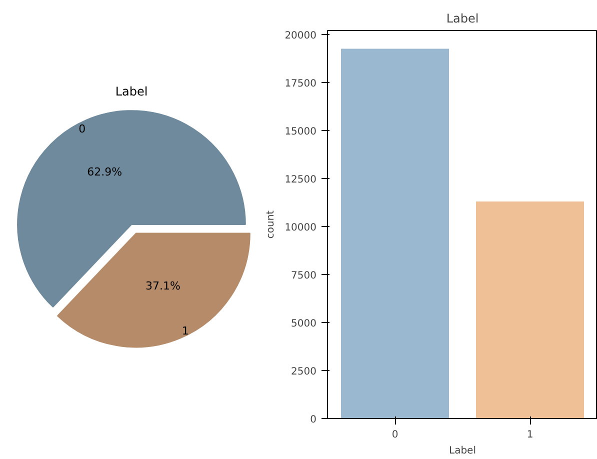  What do you see at coordinates (313, 420) in the screenshot?
I see `y-tick-label: 0` at bounding box center [313, 420].